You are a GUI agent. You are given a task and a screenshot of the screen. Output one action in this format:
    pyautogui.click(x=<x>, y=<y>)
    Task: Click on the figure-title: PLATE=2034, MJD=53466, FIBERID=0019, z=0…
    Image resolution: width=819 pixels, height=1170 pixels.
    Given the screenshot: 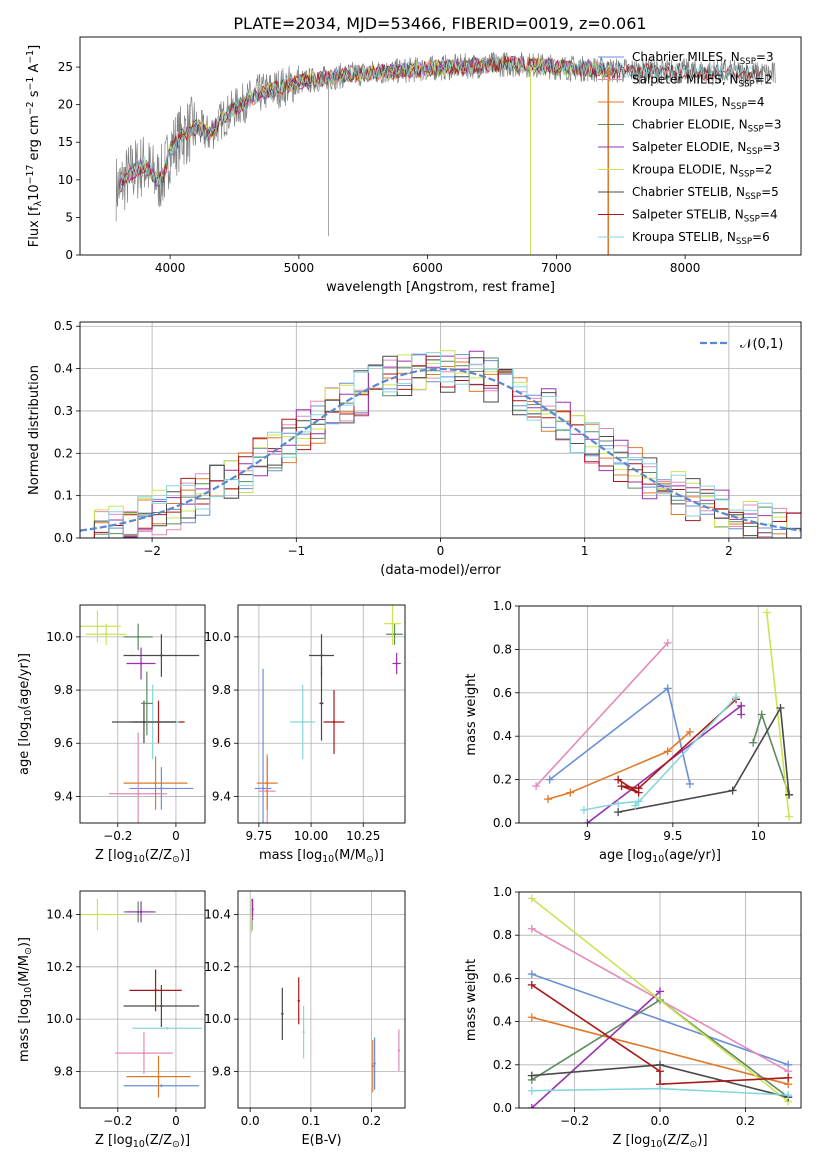 What is the action you would take?
    pyautogui.click(x=439, y=23)
    